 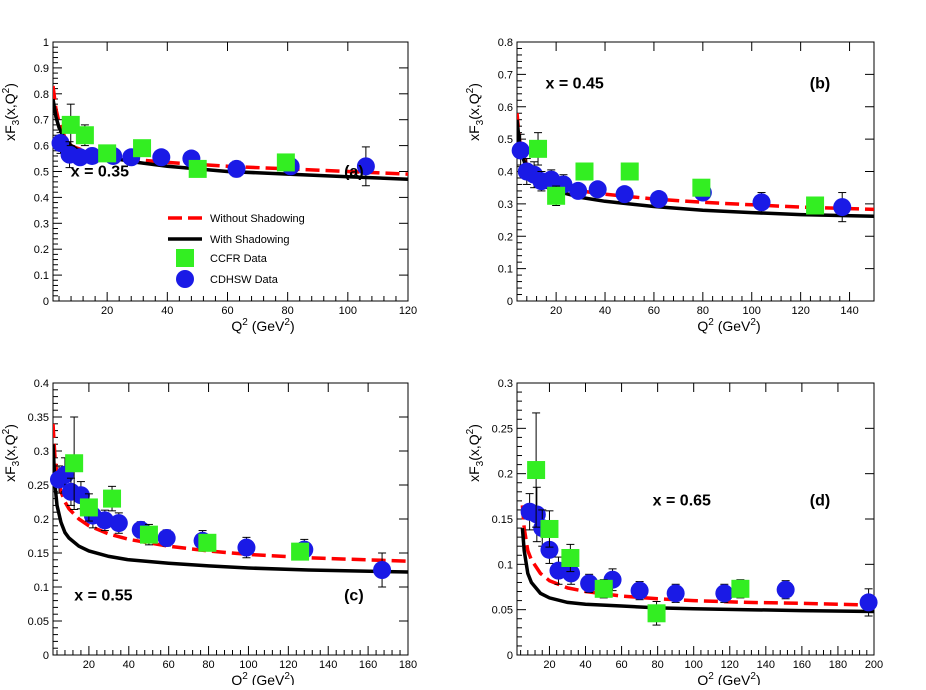 I want to click on y-tick-label: 0.9, so click(x=41, y=69).